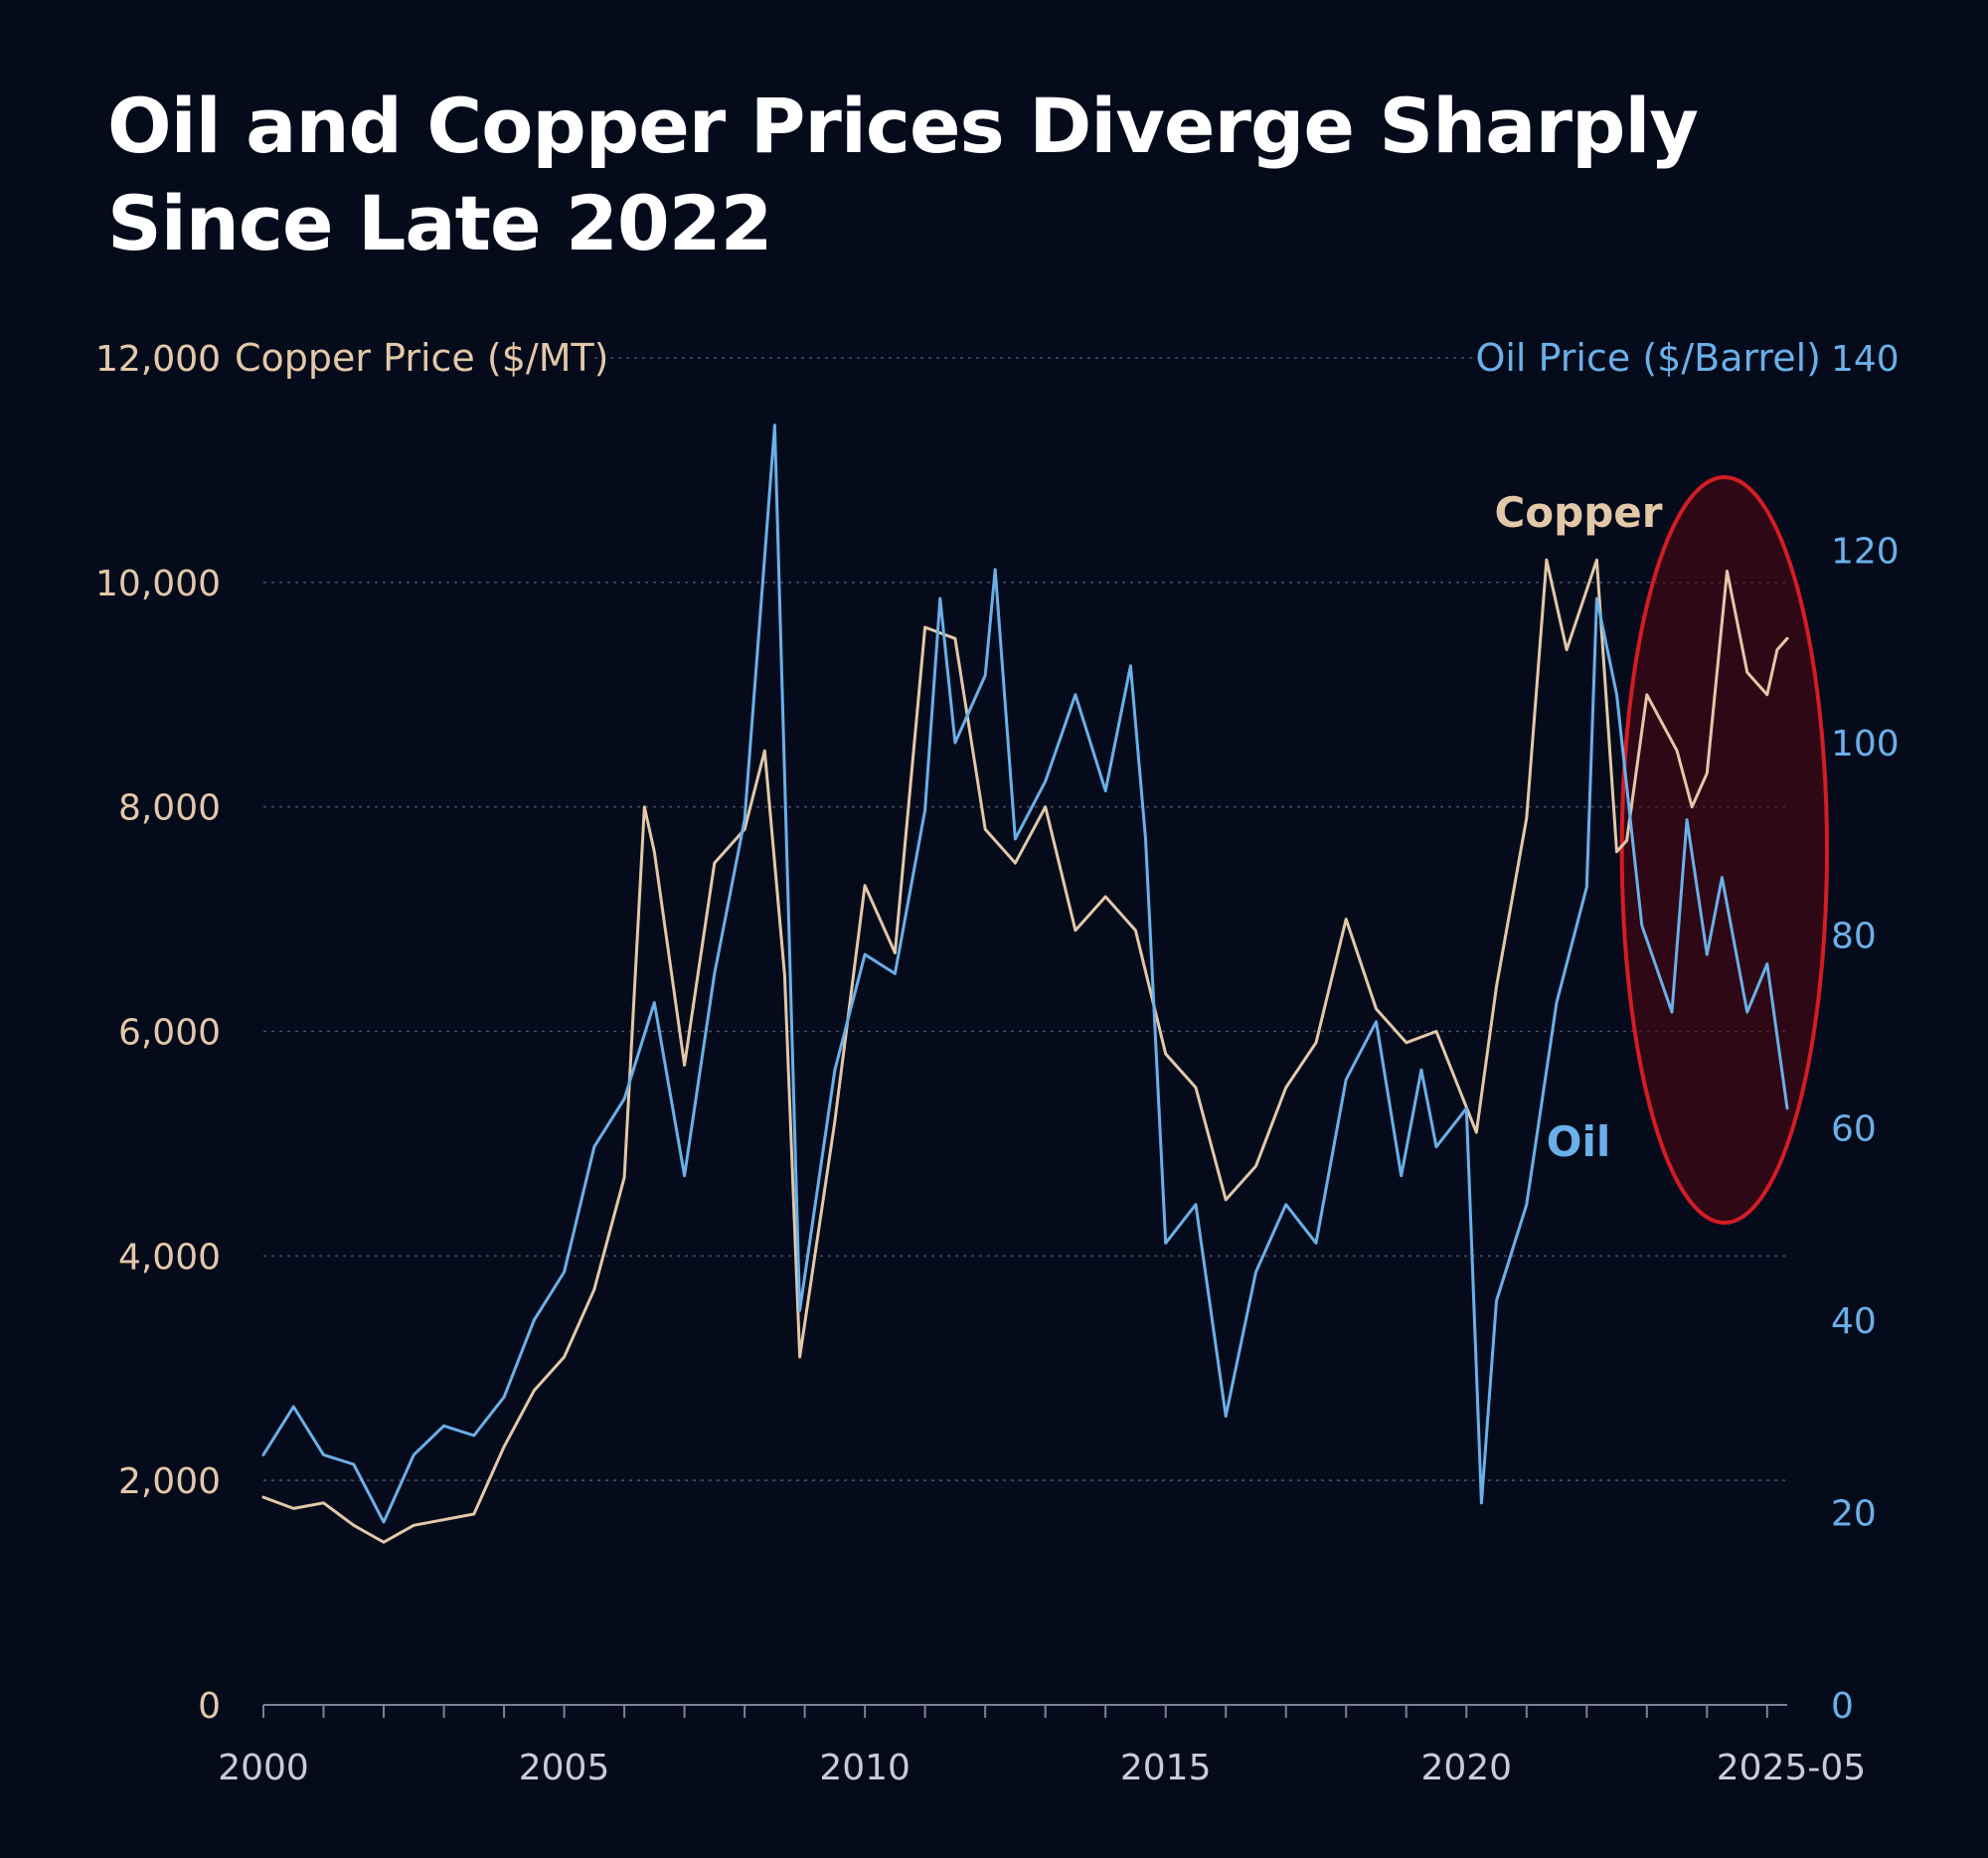  I want to click on x-tick-label: 2015, so click(1166, 1768).